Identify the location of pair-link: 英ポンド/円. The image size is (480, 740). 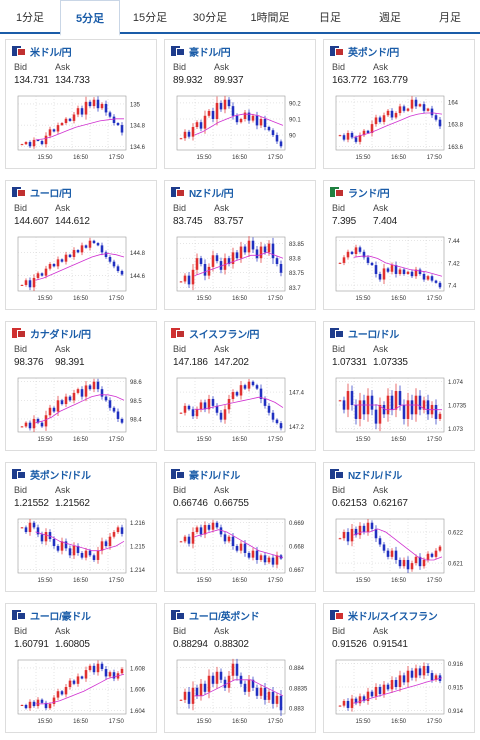
(373, 53).